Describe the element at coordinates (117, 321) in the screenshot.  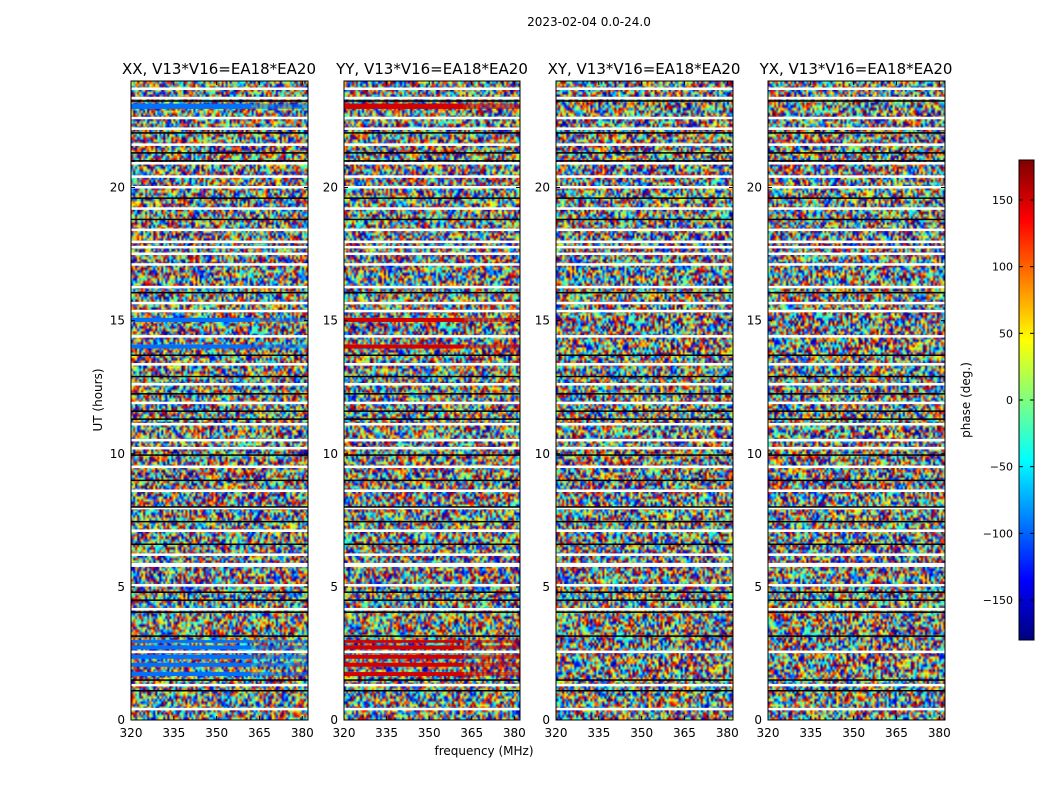
I see `panel-xx-ytick-label-15: 15` at that location.